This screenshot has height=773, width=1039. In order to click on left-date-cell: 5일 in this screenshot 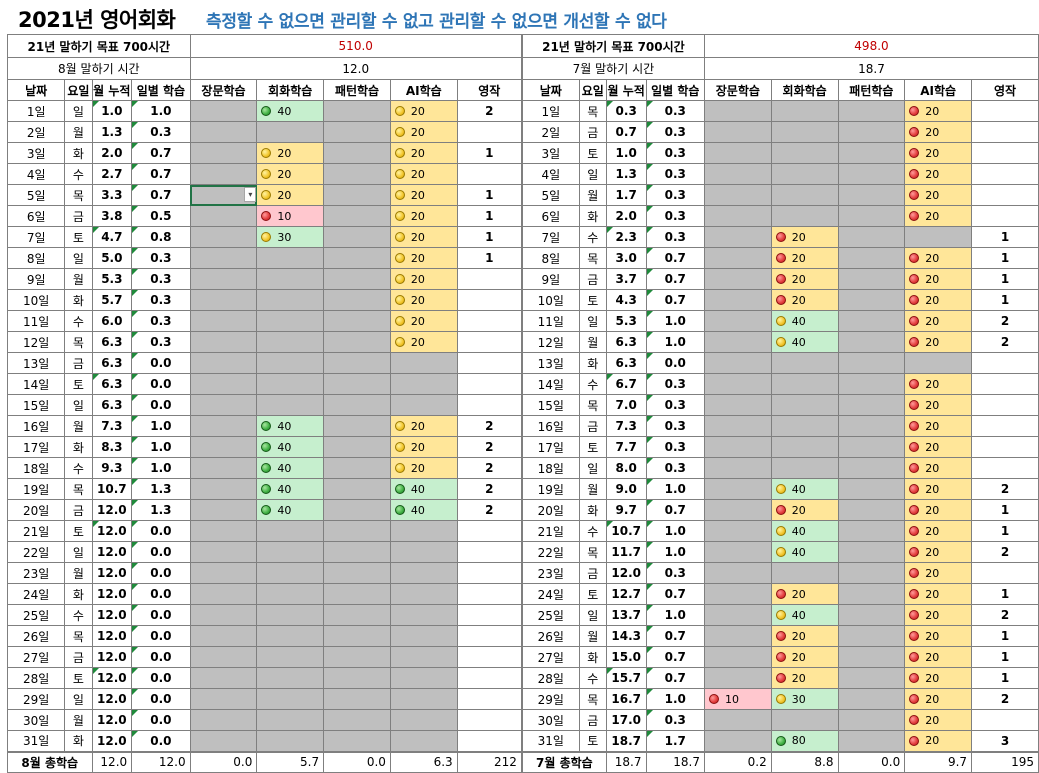, I will do `click(36, 195)`.